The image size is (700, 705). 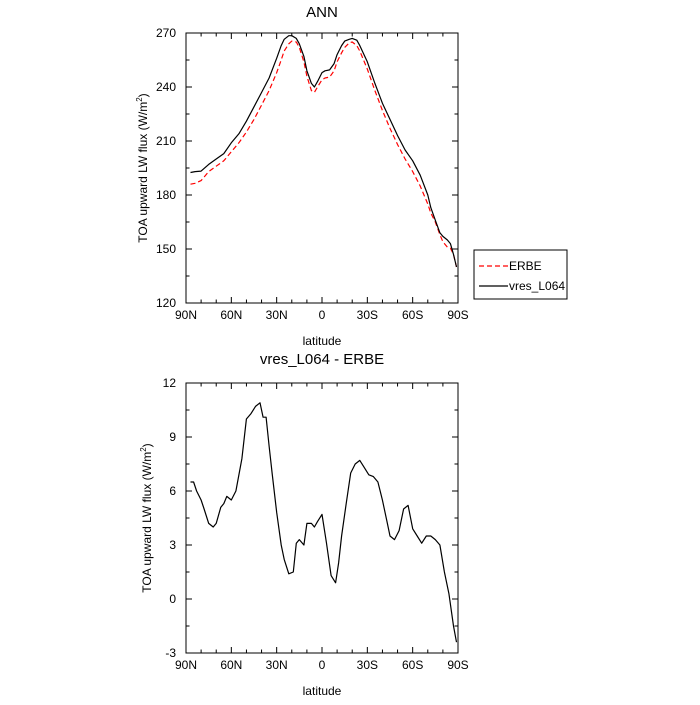 What do you see at coordinates (172, 545) in the screenshot?
I see `y-tick-label: 3` at bounding box center [172, 545].